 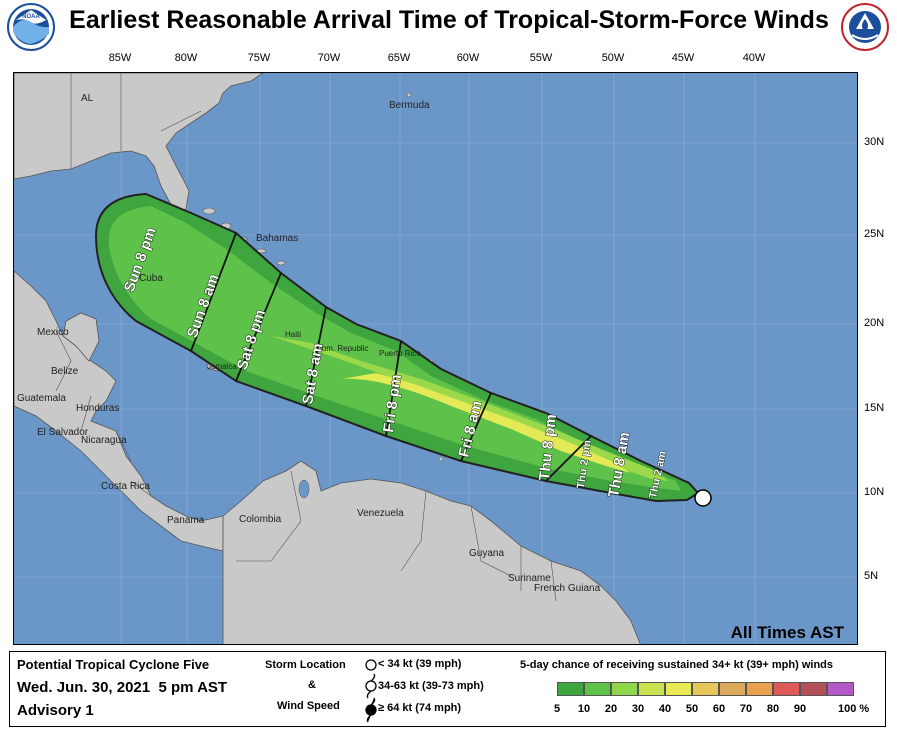 I want to click on lake-maracaibo, so click(x=304, y=489).